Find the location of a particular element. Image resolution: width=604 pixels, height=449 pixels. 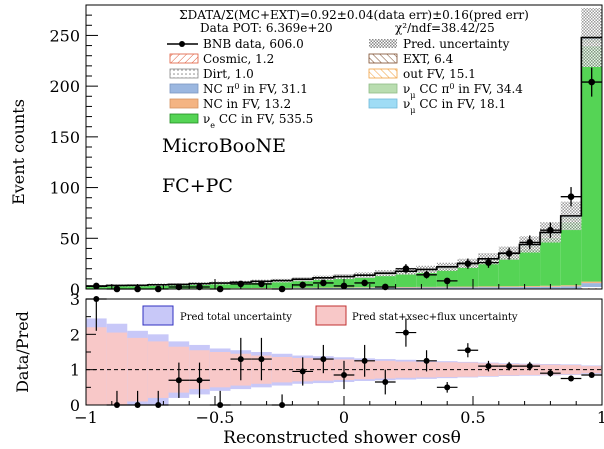

xtick-label--0.5: −0.5 is located at coordinates (215, 417).